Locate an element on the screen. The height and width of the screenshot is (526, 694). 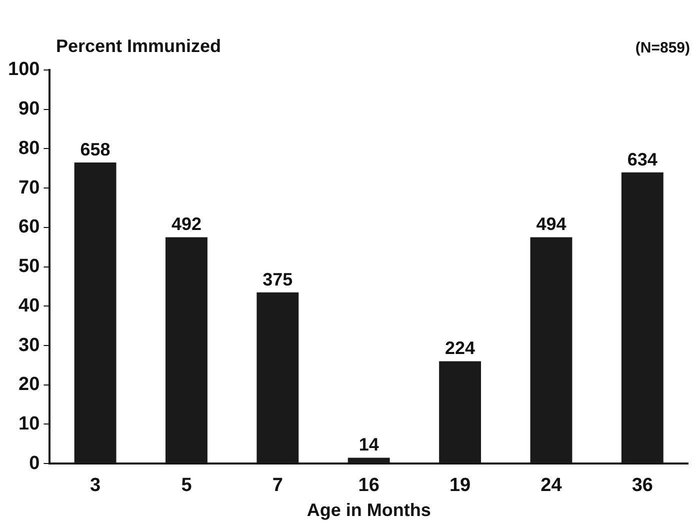
x-tick-label: 16 is located at coordinates (369, 485).